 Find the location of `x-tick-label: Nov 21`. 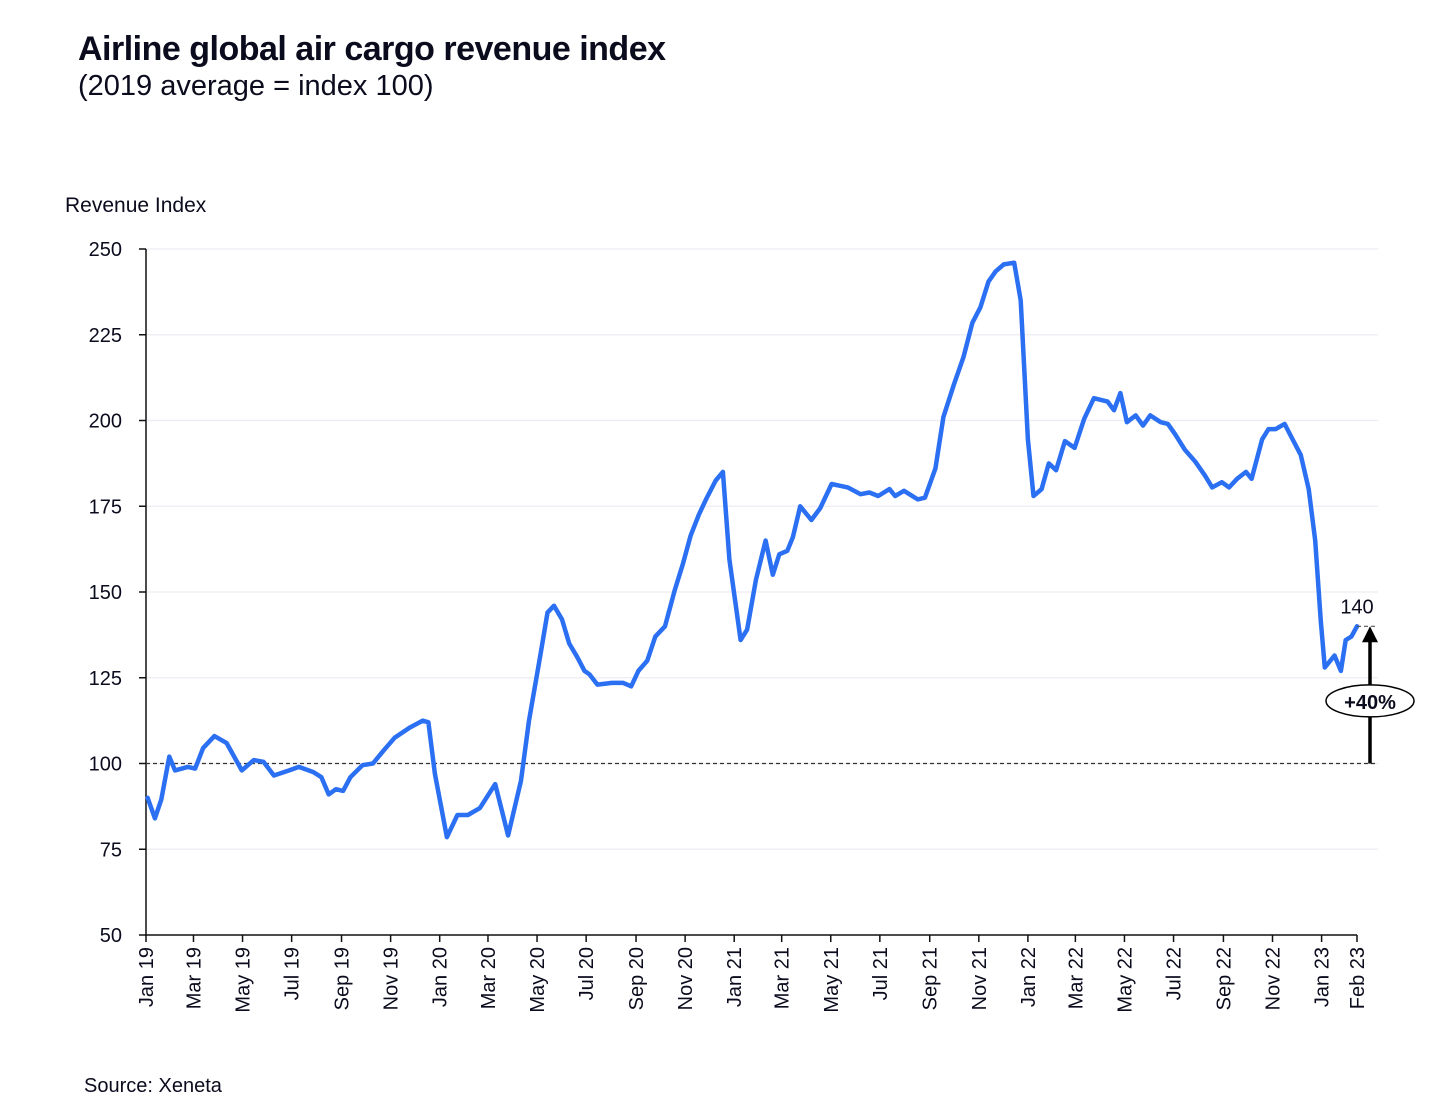

x-tick-label: Nov 21 is located at coordinates (980, 978).